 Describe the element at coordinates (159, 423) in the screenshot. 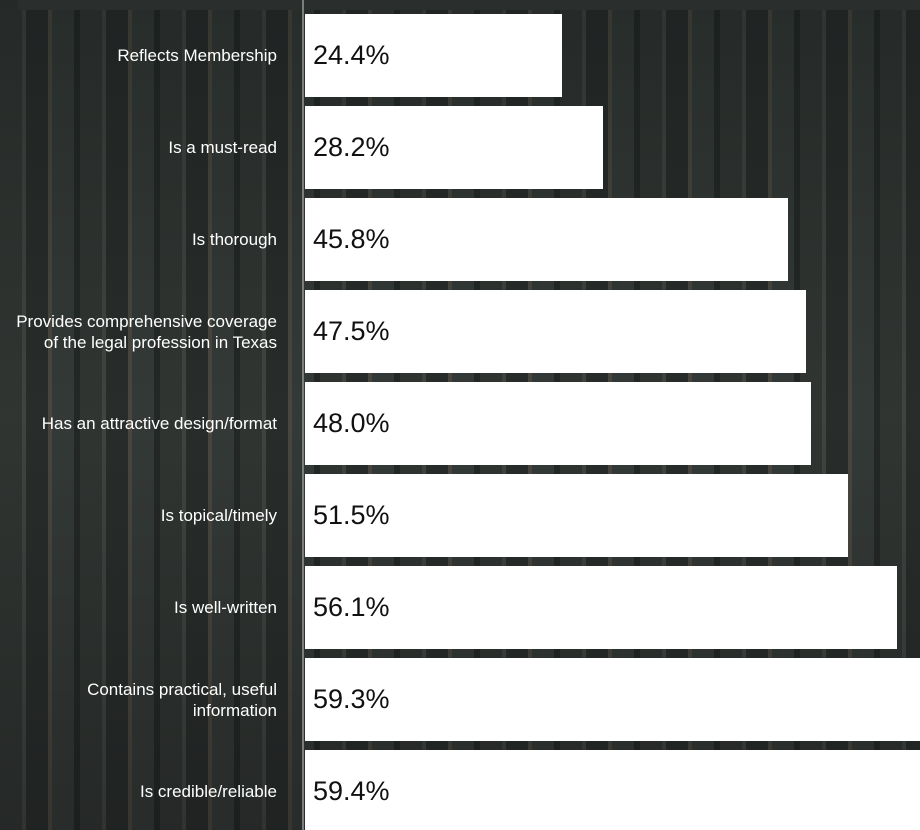

I see `category-label: Has an attractive design/format` at that location.